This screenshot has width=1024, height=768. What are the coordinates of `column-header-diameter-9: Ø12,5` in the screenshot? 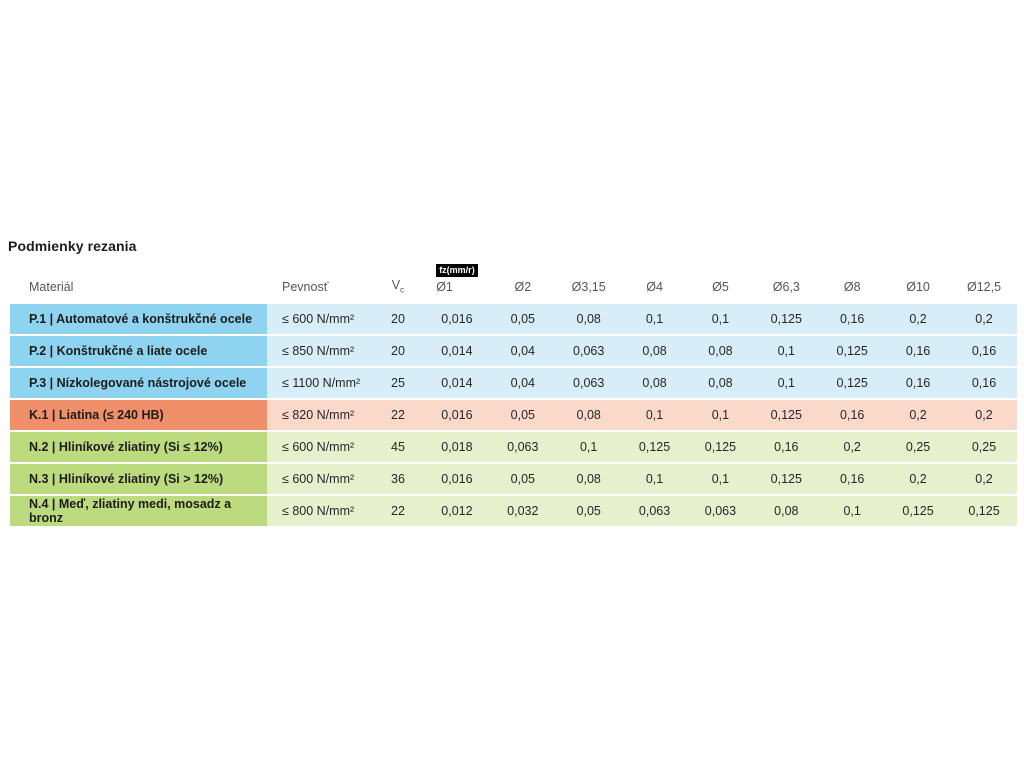 It's located at (984, 282).